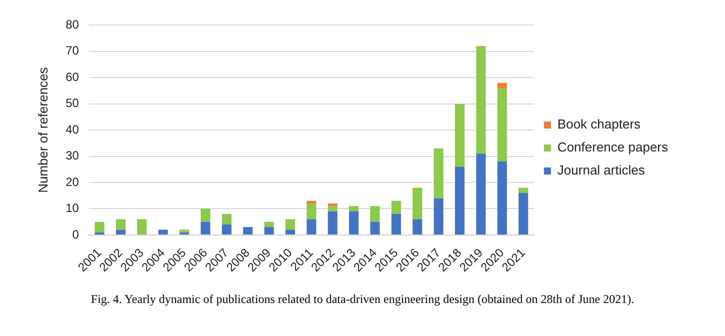 This screenshot has width=725, height=336. Describe the element at coordinates (612, 147) in the screenshot. I see `legend-label: Conference papers` at that location.